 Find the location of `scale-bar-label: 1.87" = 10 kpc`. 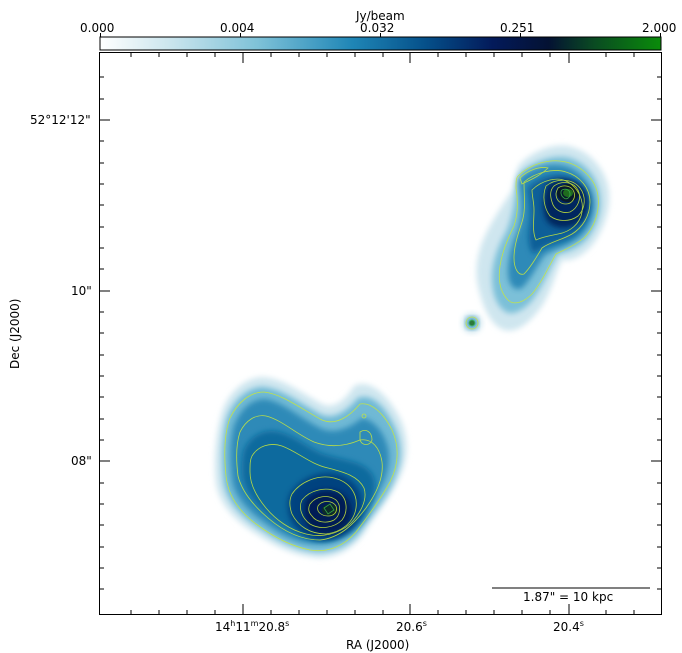

scale-bar-label: 1.87" = 10 kpc is located at coordinates (568, 597).